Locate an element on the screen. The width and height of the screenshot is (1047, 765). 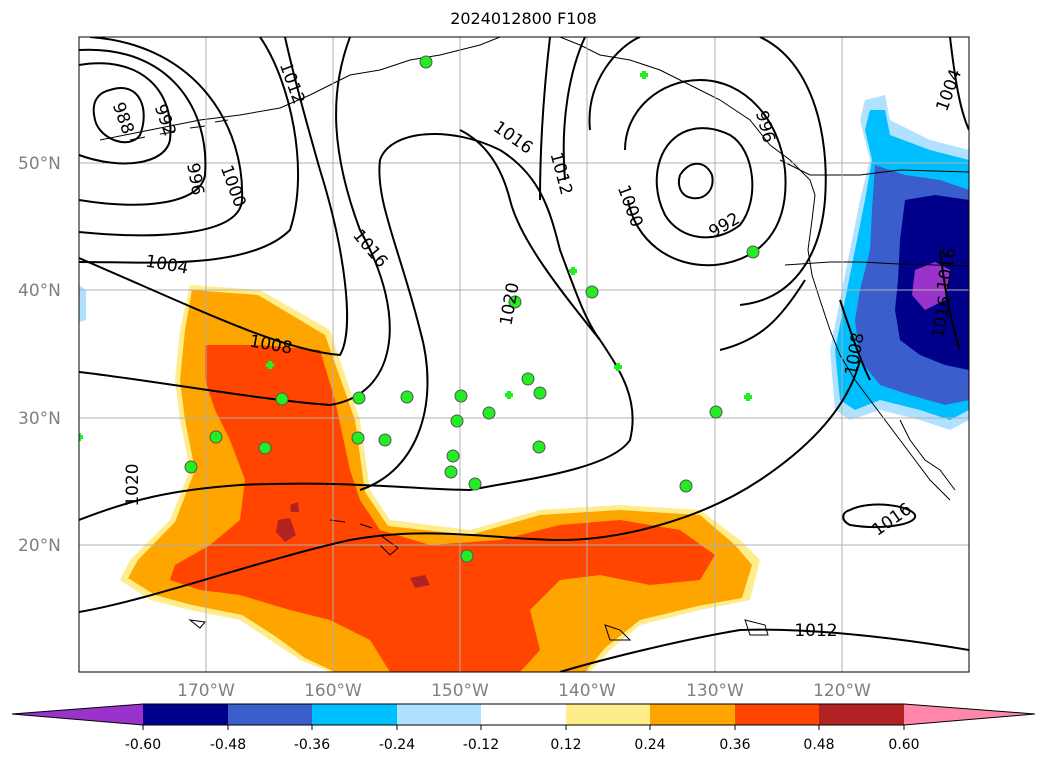
map-title: 2024012800 F108 is located at coordinates (523, 18).